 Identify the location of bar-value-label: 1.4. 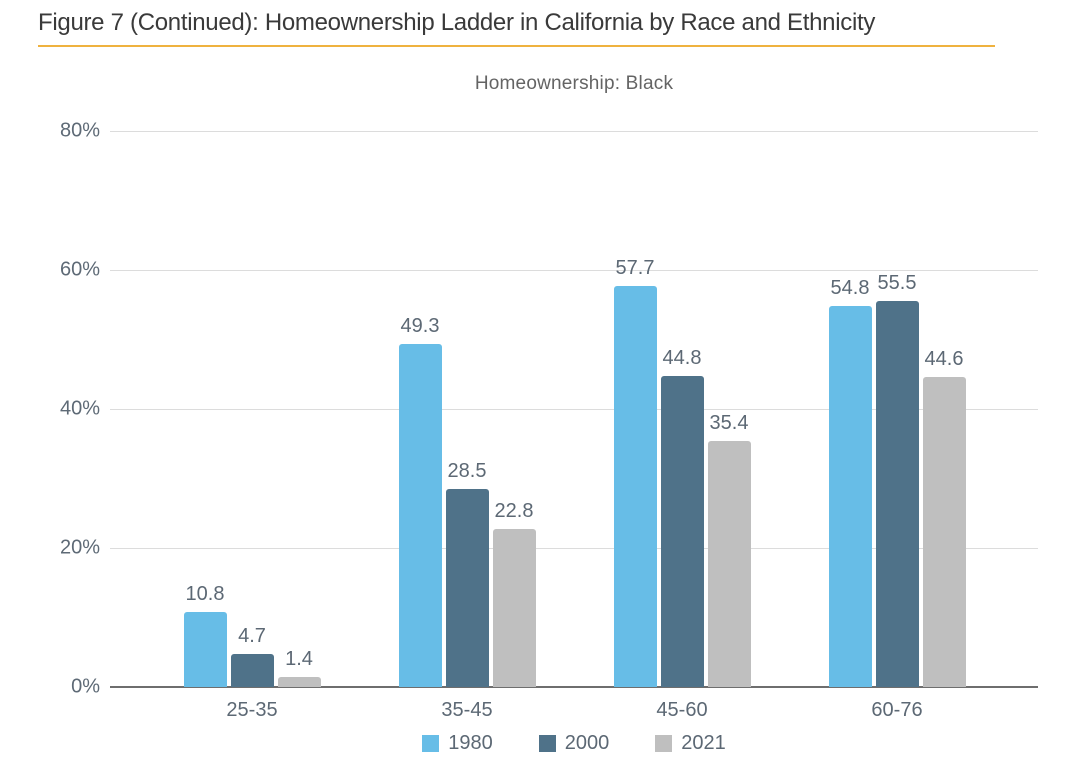
(299, 659).